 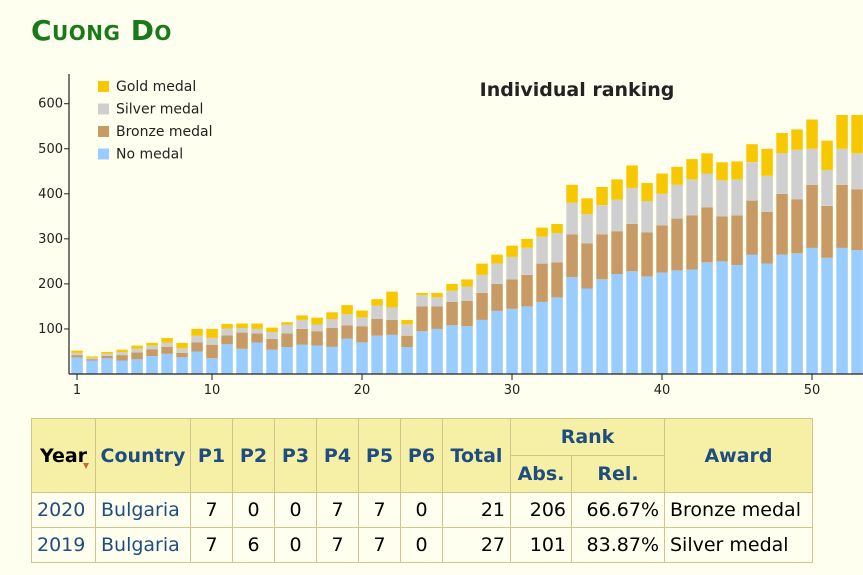 What do you see at coordinates (362, 390) in the screenshot?
I see `x-tick-label: 20` at bounding box center [362, 390].